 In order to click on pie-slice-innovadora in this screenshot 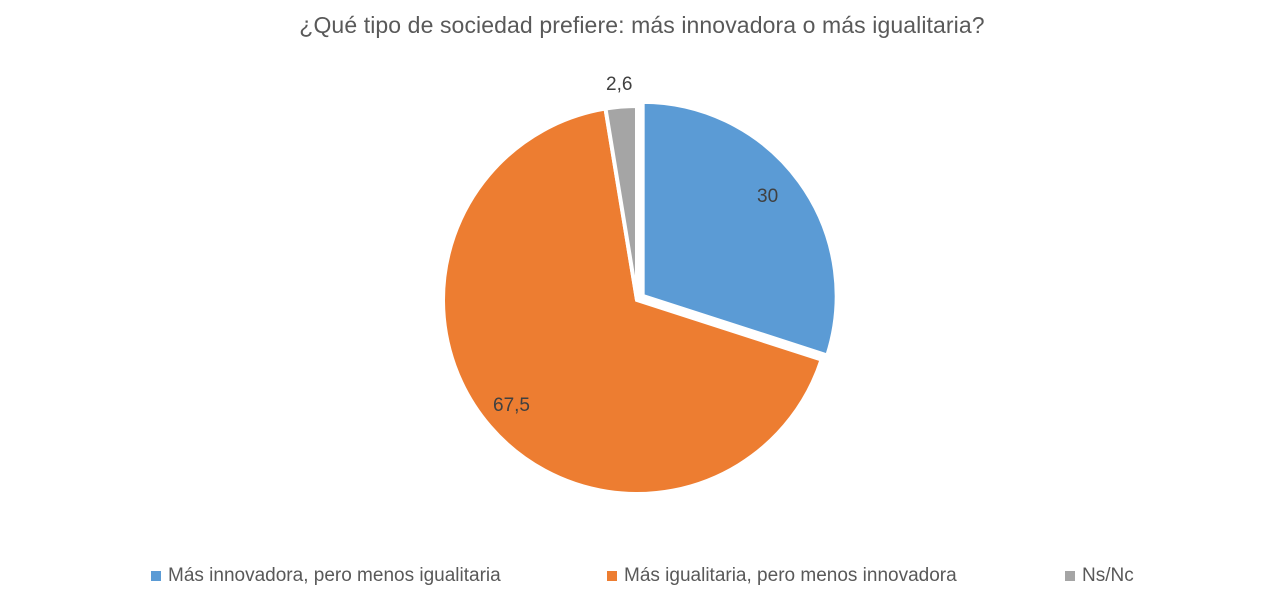, I will do `click(739, 229)`.